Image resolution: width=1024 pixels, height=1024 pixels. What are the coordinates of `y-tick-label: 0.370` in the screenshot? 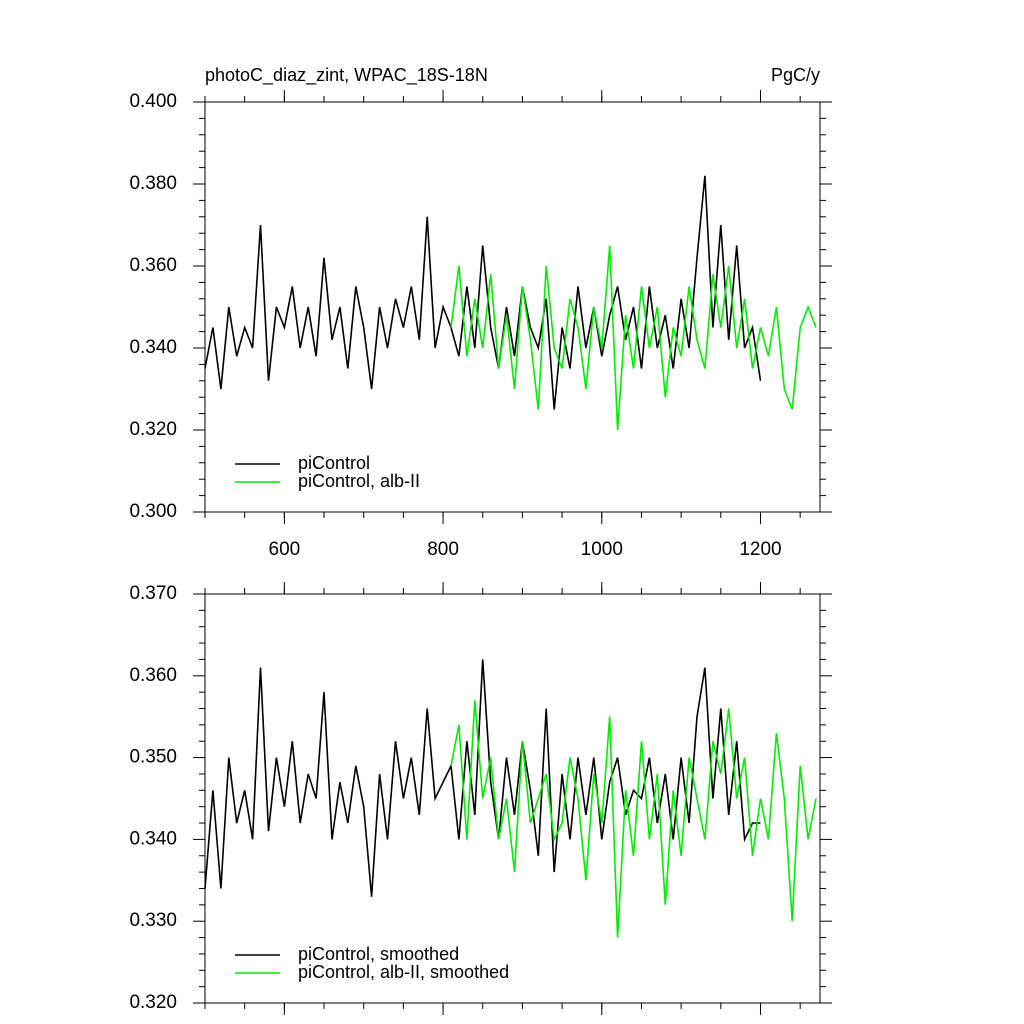 It's located at (153, 593).